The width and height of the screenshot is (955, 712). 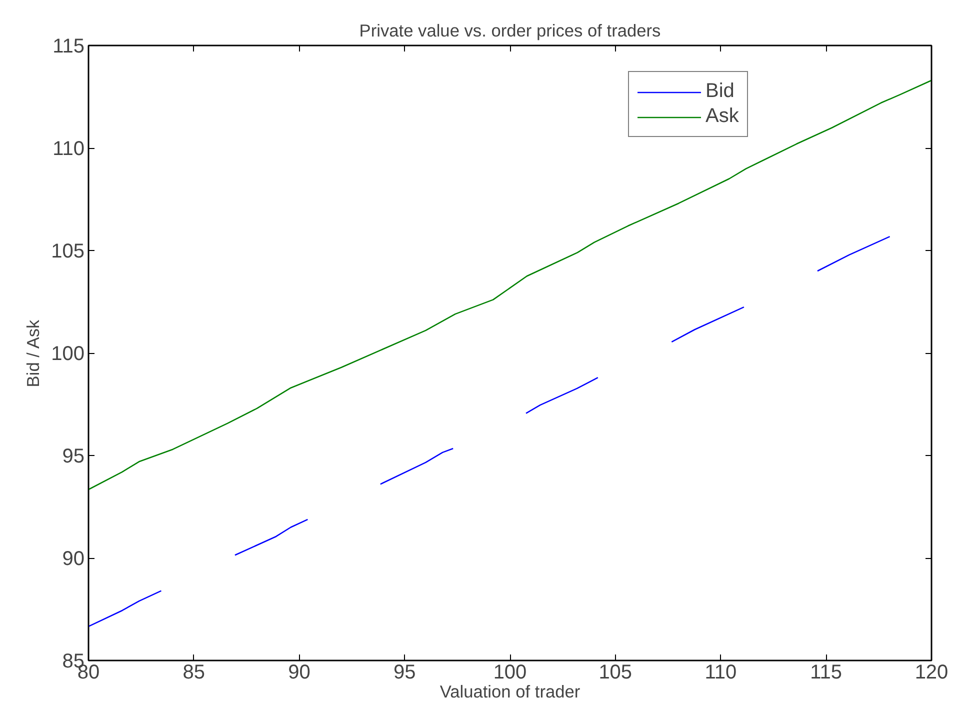 What do you see at coordinates (73, 559) in the screenshot?
I see `y-tick-label: 90` at bounding box center [73, 559].